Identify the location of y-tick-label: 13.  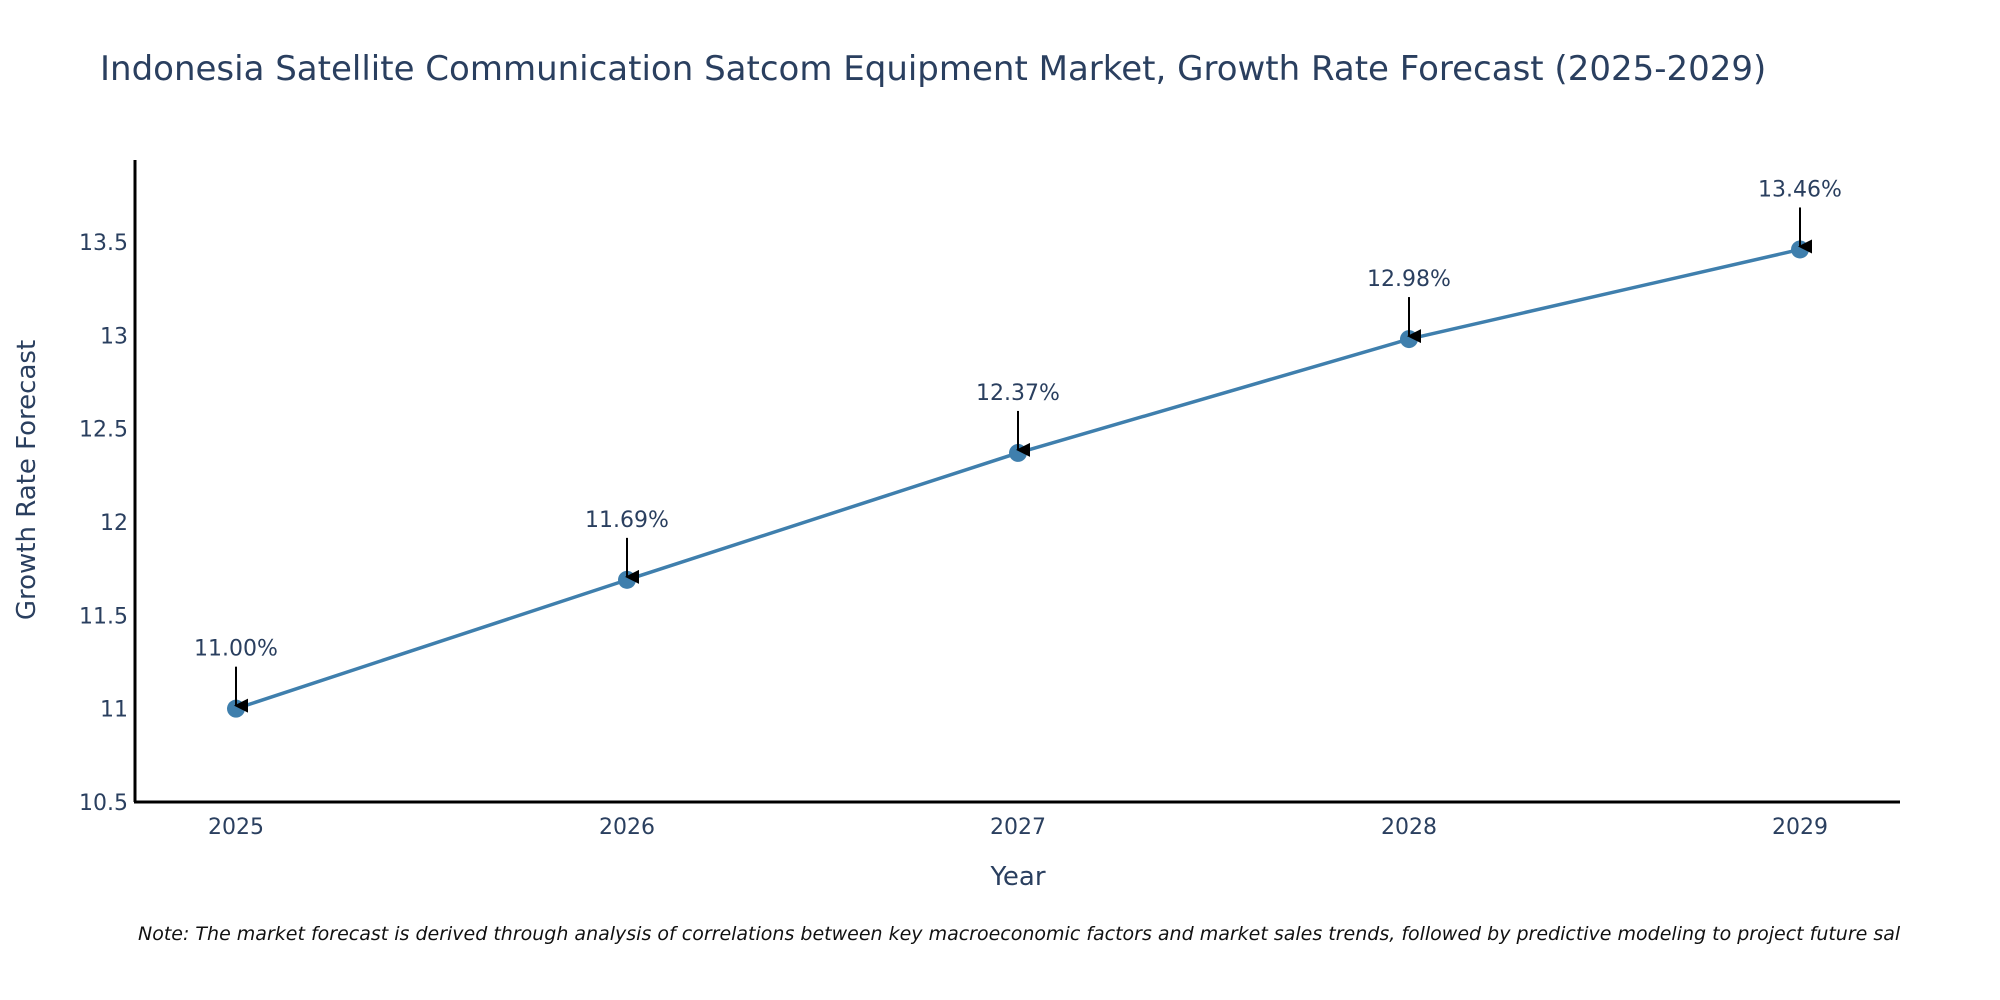
(114, 336).